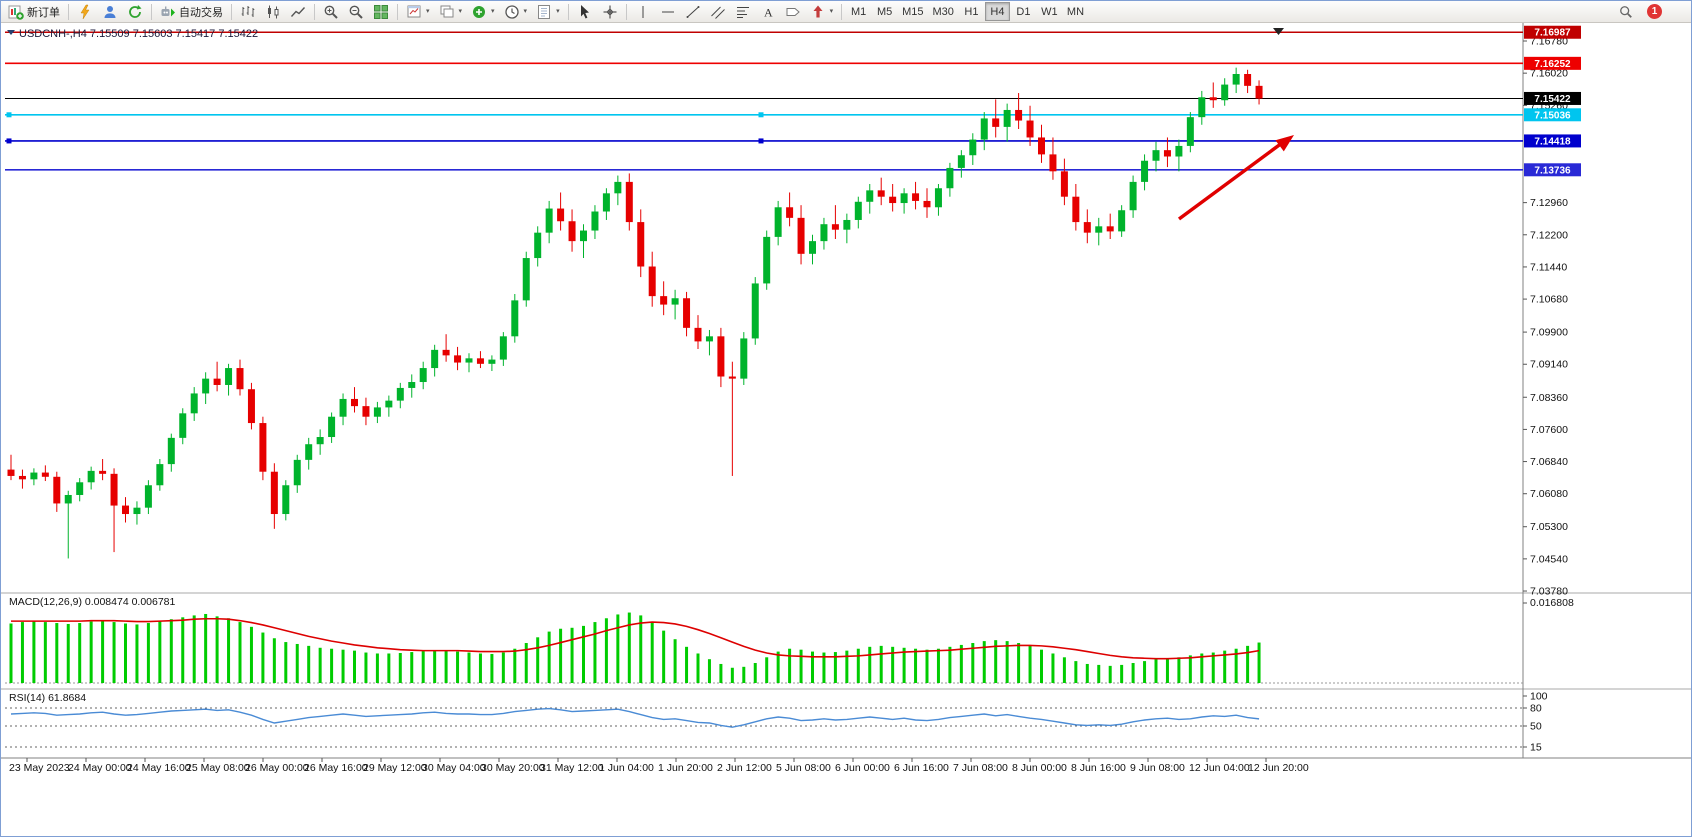 This screenshot has height=837, width=1692. I want to click on trend-arrow-annotation, so click(1235, 178).